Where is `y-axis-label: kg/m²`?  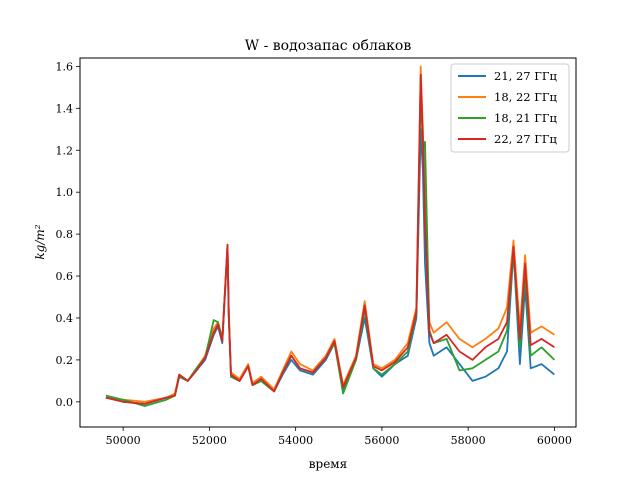 y-axis-label: kg/m² is located at coordinates (40, 241).